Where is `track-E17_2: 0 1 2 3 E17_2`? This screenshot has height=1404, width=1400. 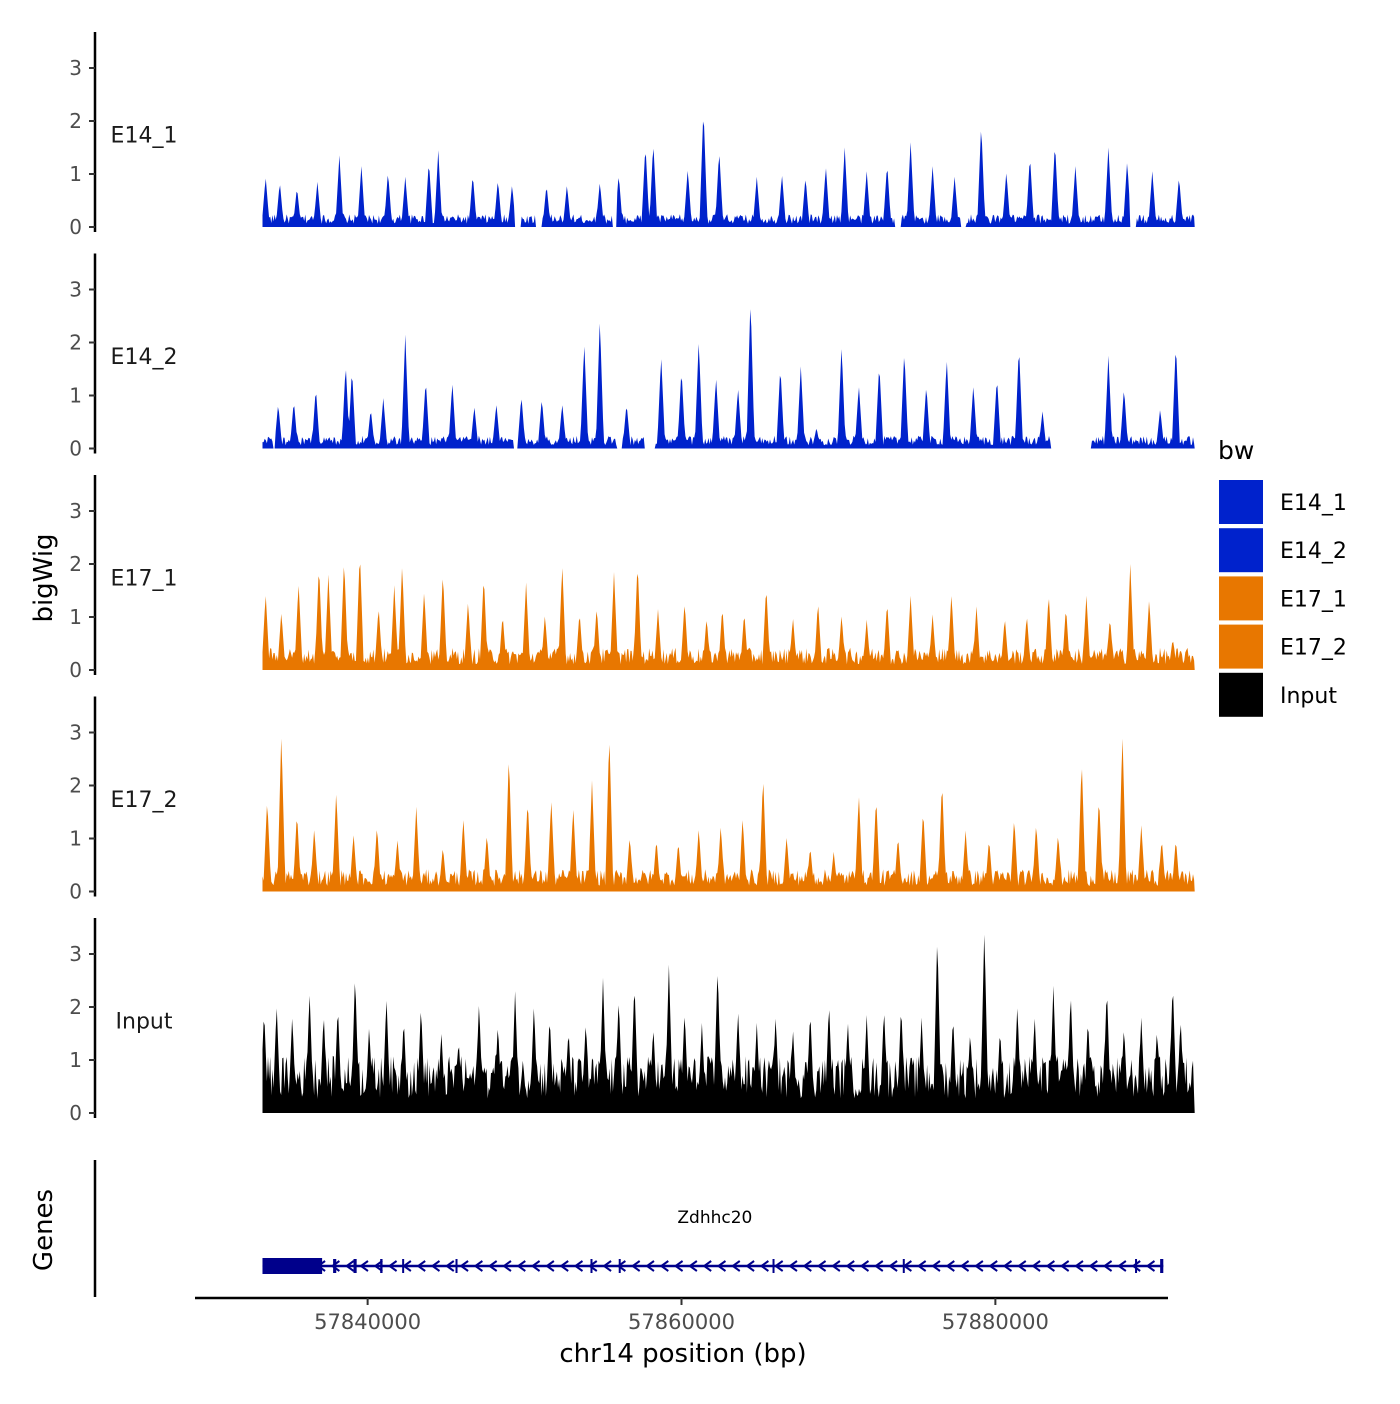 track-E17_2: 0 1 2 3 E17_2 is located at coordinates (632, 800).